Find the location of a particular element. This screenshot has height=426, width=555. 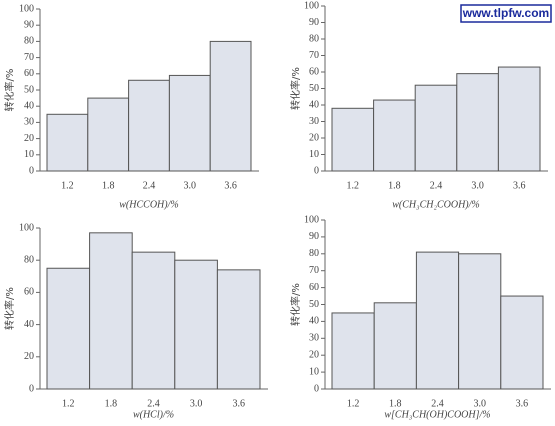

watermark: www.tlpfw.com is located at coordinates (505, 13).